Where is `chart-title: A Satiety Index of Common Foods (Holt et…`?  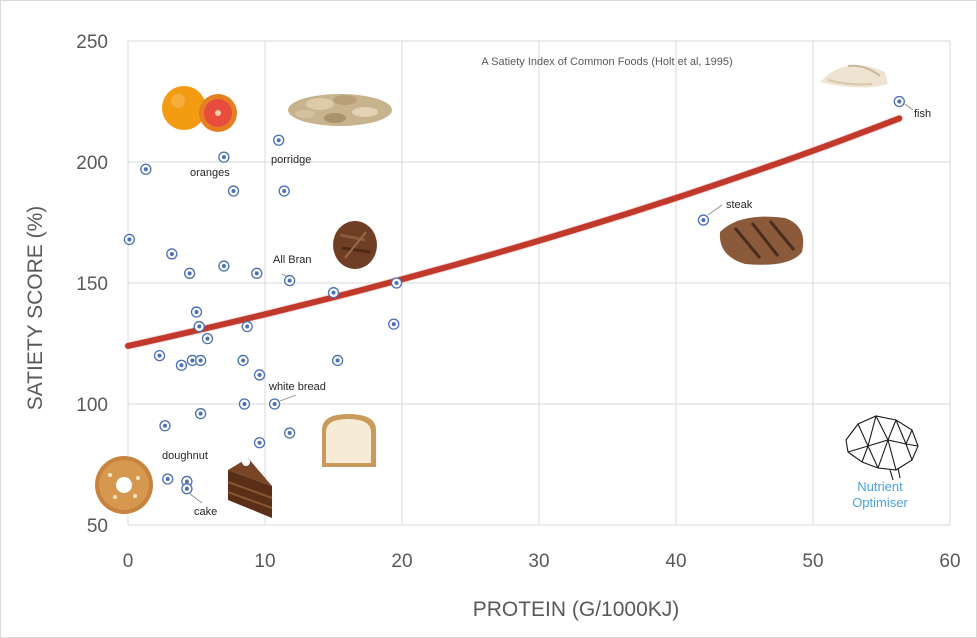
chart-title: A Satiety Index of Common Foods (Holt et… is located at coordinates (606, 62).